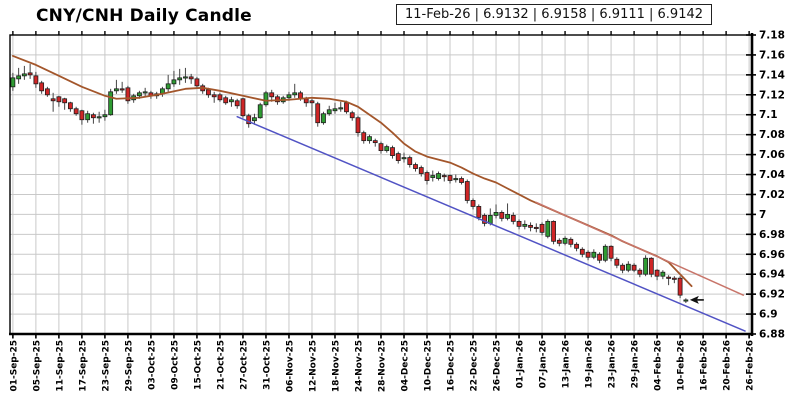 The width and height of the screenshot is (800, 400). I want to click on x-tick-label: 27-Oct-25, so click(244, 365).